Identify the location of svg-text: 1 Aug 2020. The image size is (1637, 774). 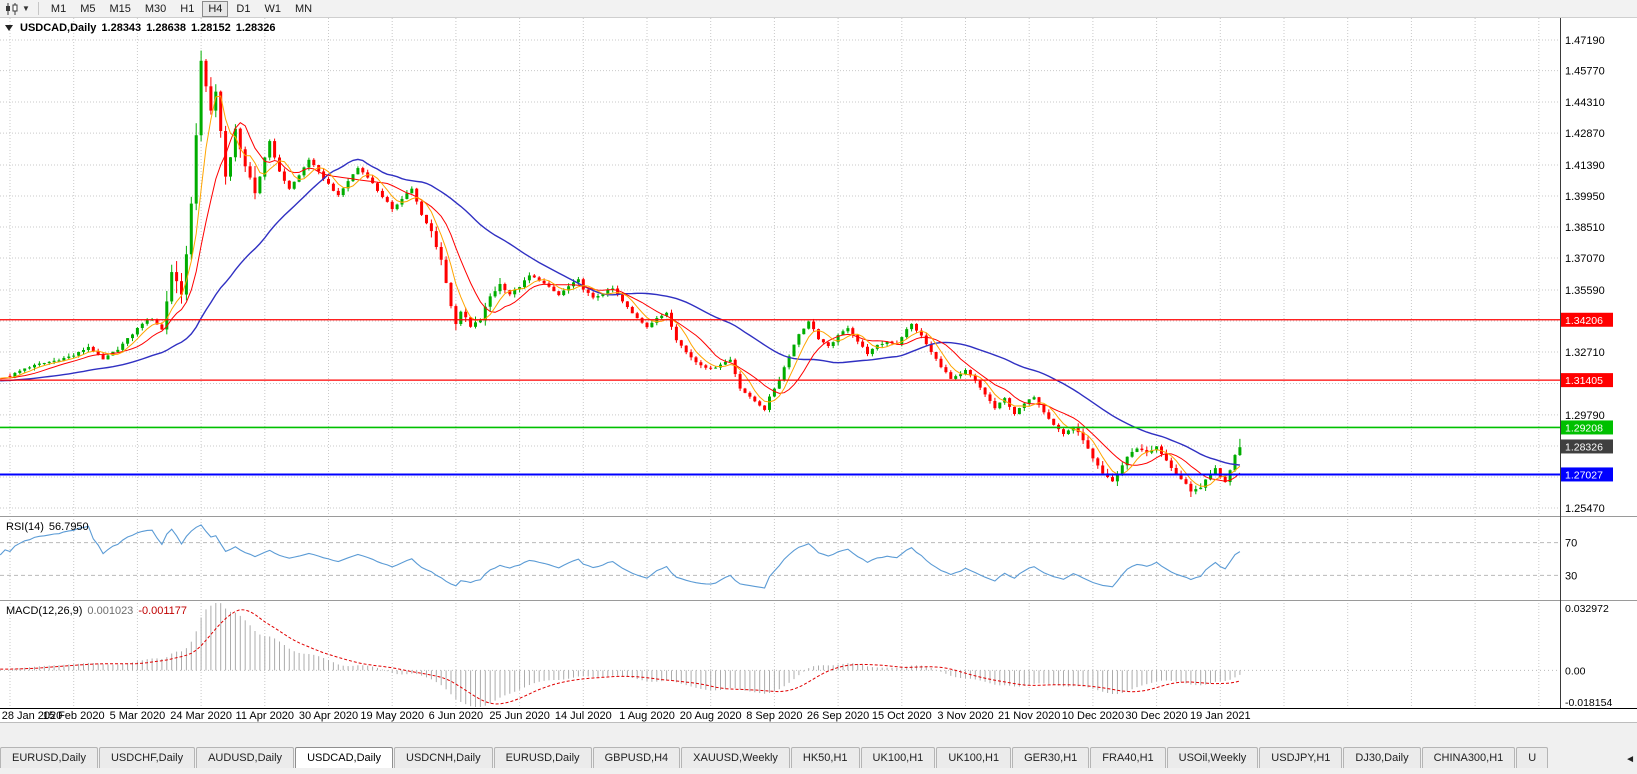
(647, 716).